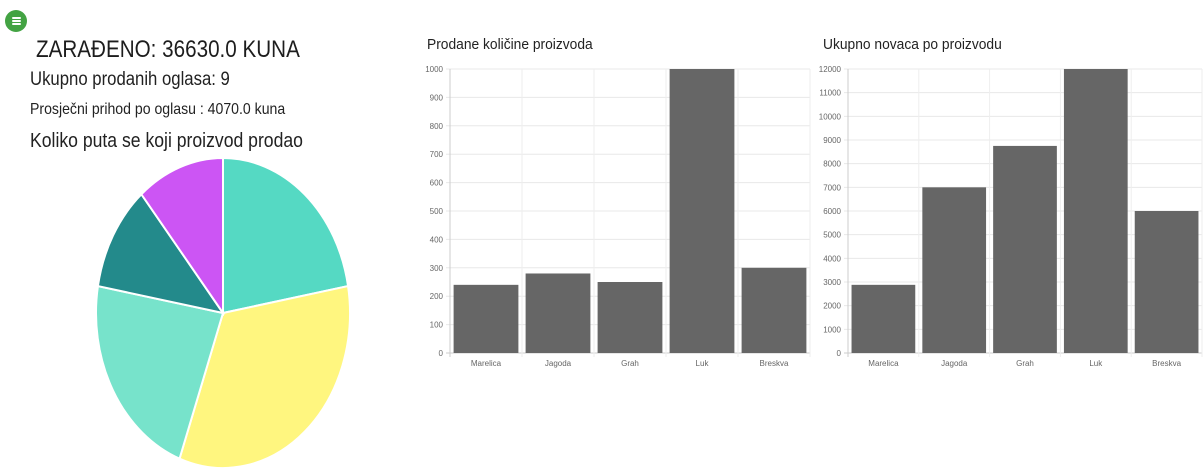 The width and height of the screenshot is (1204, 476). What do you see at coordinates (510, 44) in the screenshot?
I see `bar-chart-quantities-title: Prodane količine proizvoda` at bounding box center [510, 44].